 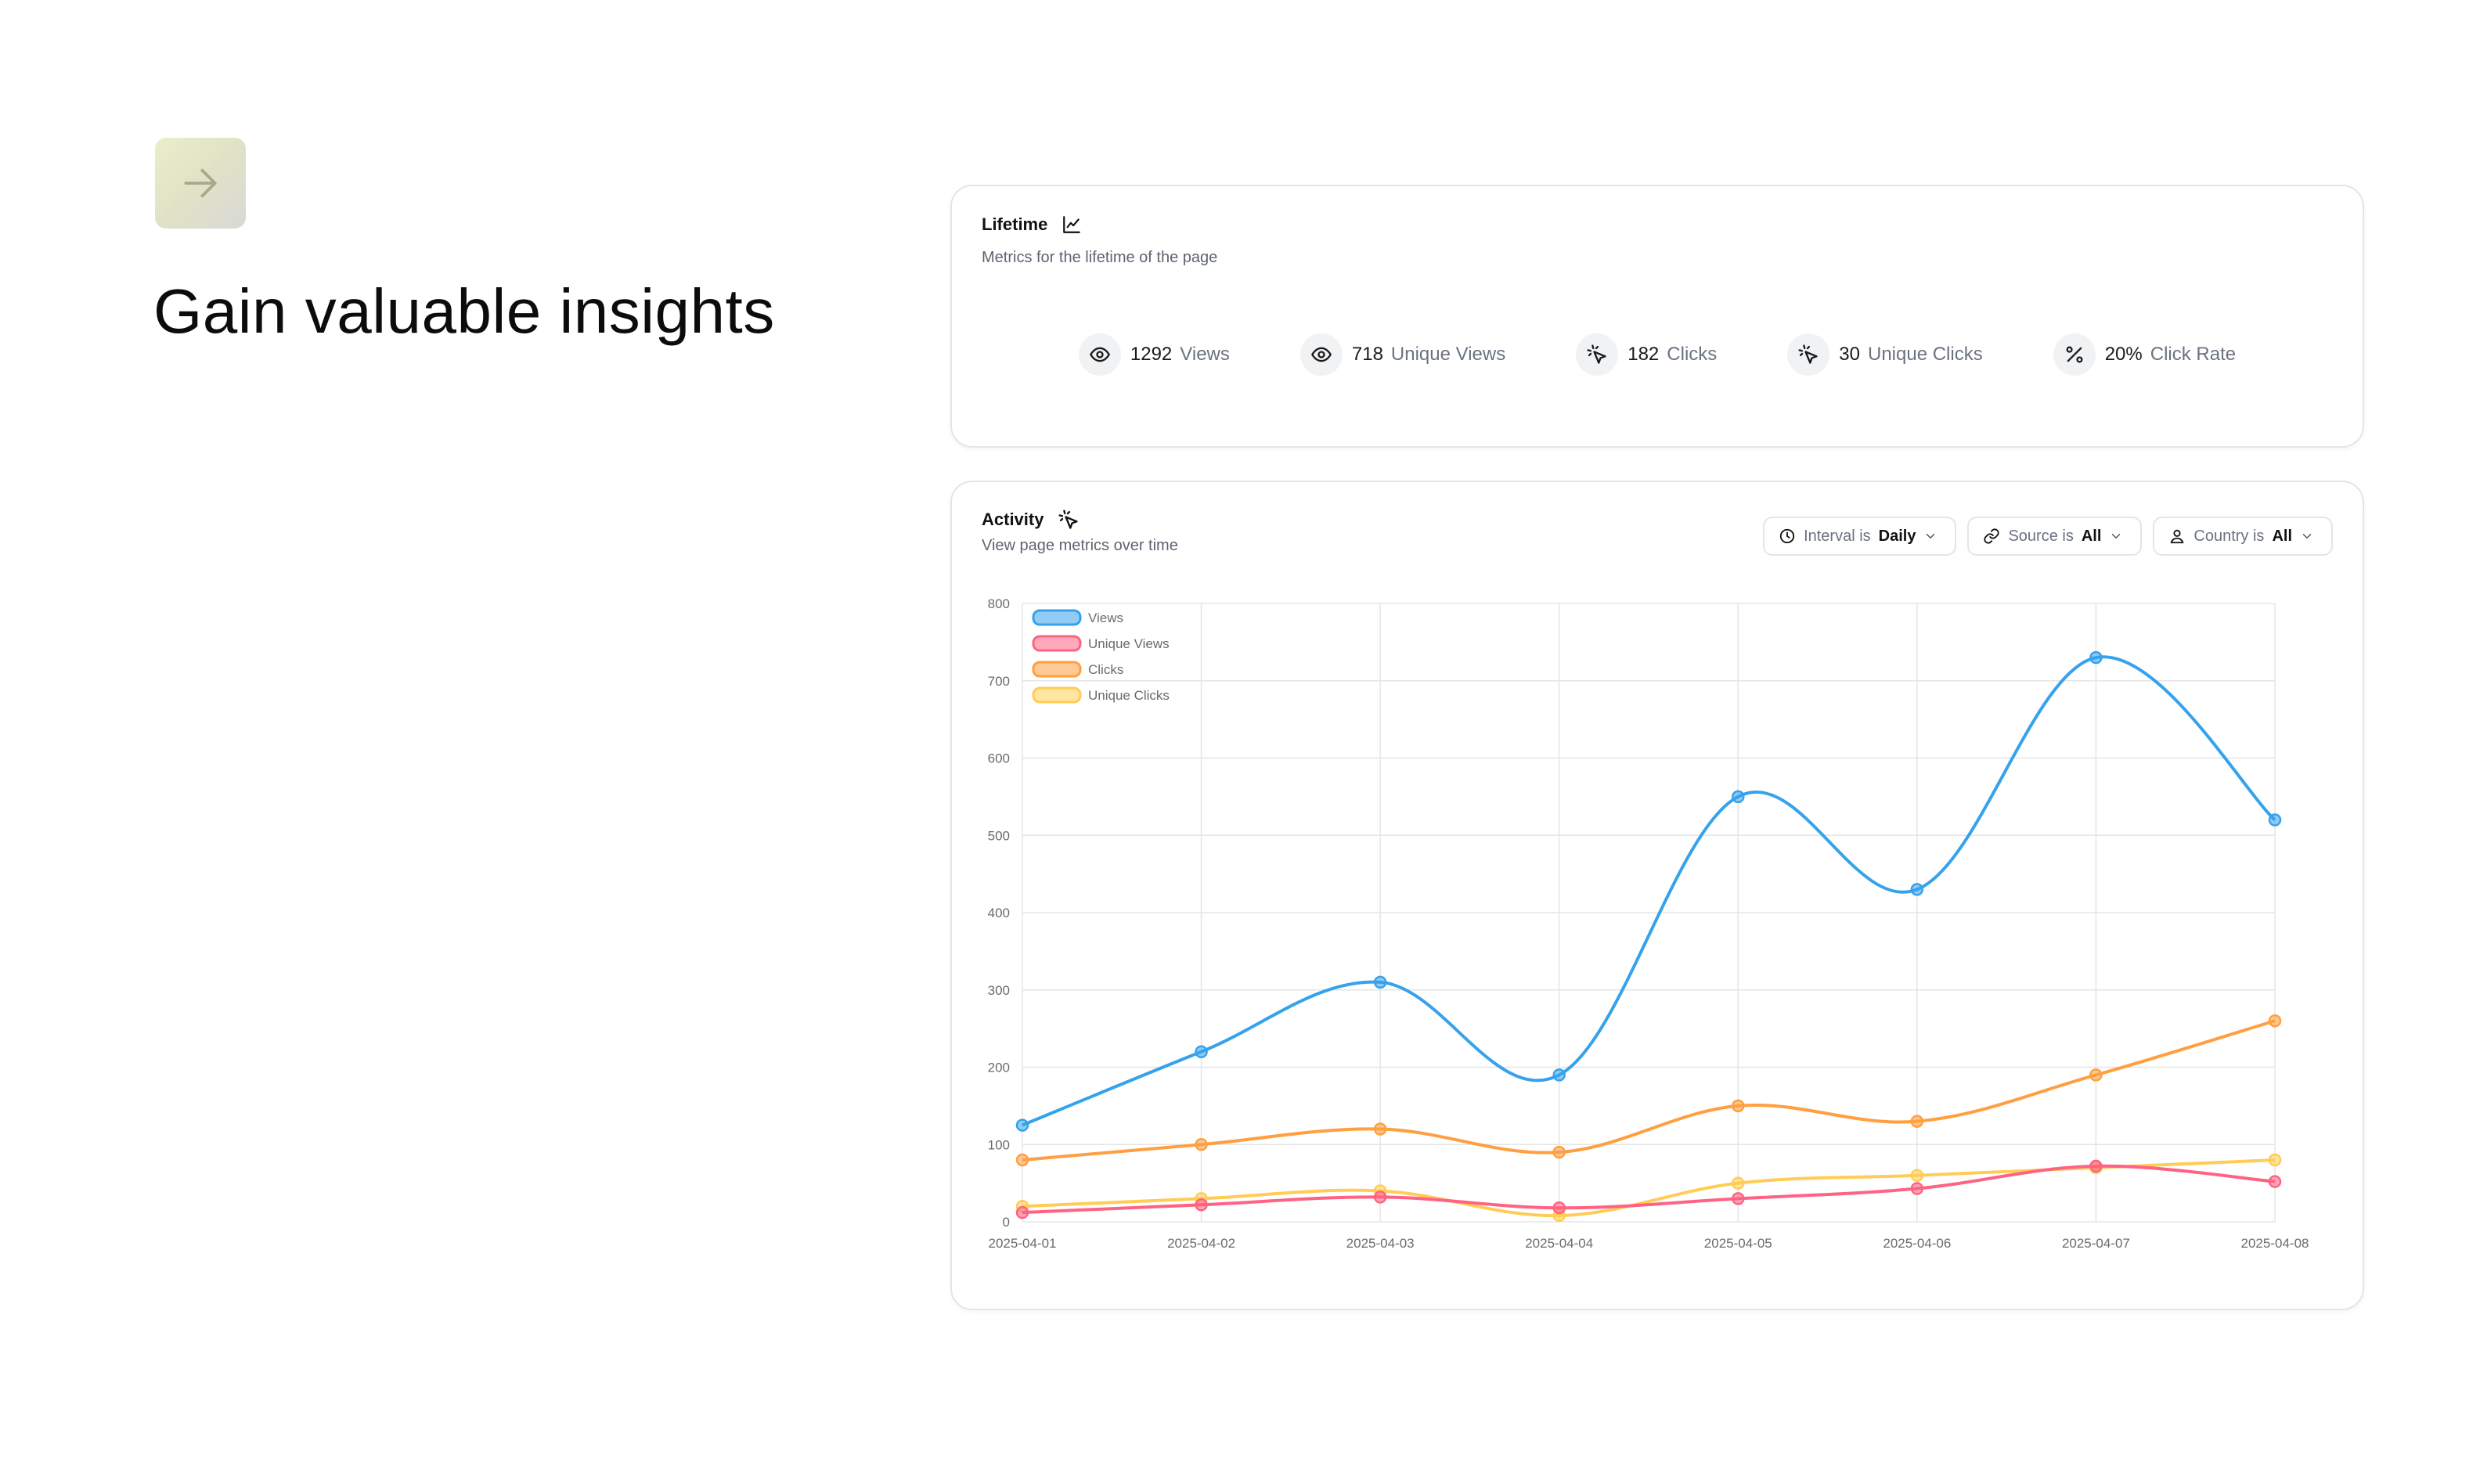 What do you see at coordinates (2144, 354) in the screenshot?
I see `metric-click-rate: 20% Click Rate` at bounding box center [2144, 354].